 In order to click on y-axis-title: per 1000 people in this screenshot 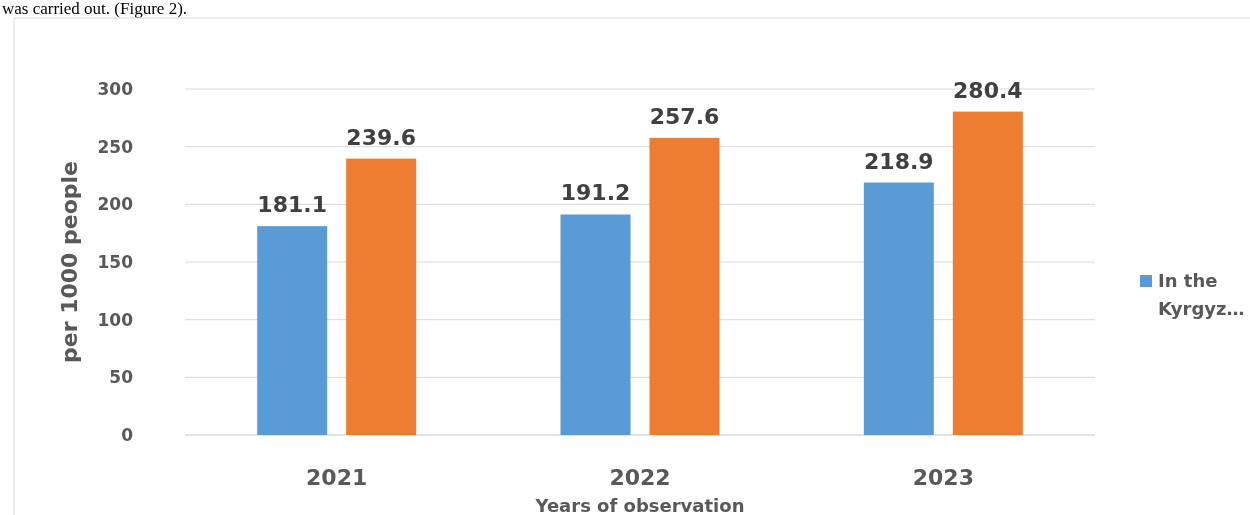, I will do `click(69, 262)`.